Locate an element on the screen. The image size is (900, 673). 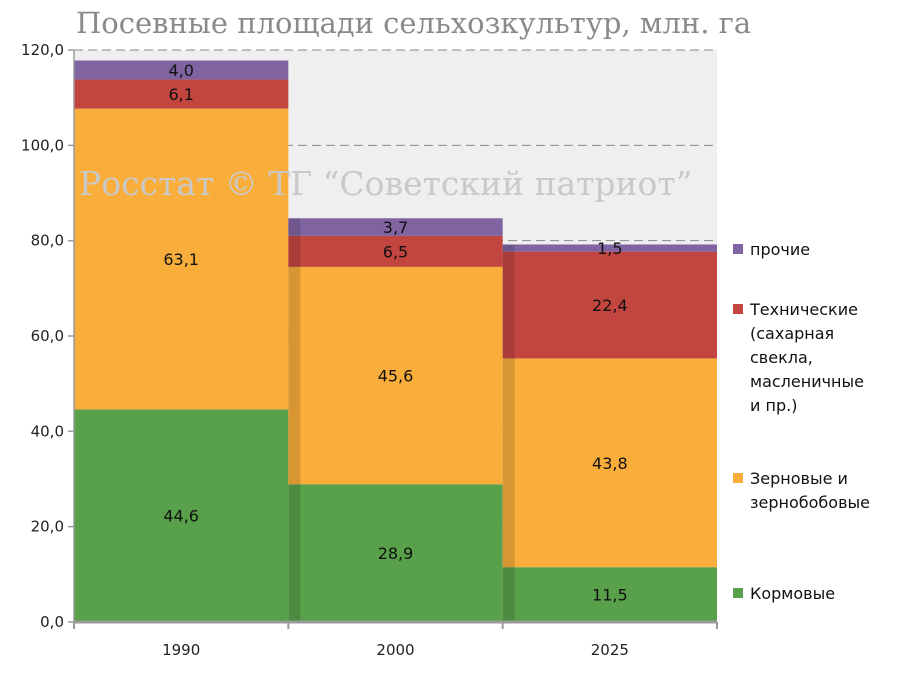
y-tick-label: 100,0 is located at coordinates (42, 145).